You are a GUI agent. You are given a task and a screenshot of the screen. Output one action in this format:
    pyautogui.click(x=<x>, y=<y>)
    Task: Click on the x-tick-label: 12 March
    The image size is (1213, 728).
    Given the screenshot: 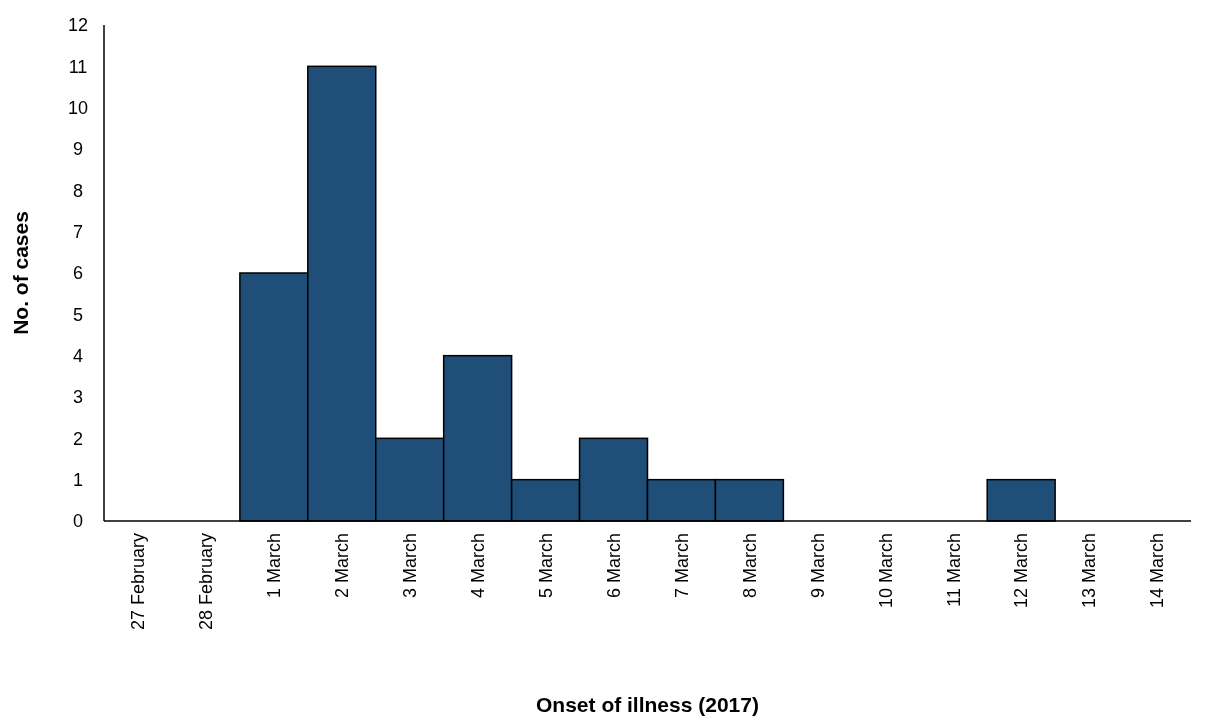 What is the action you would take?
    pyautogui.click(x=1021, y=571)
    